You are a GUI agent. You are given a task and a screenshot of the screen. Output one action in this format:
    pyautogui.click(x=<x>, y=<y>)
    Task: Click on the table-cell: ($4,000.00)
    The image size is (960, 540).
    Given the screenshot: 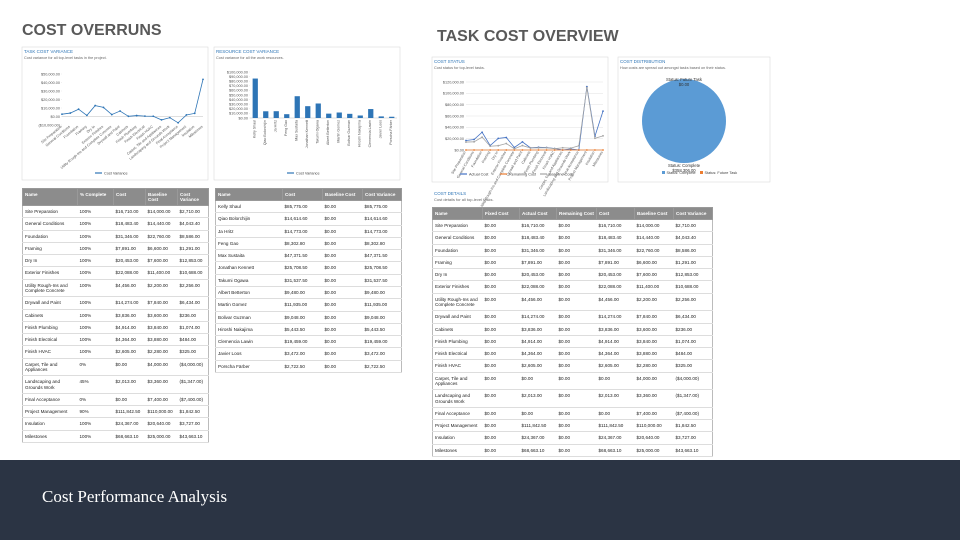 What is the action you would take?
    pyautogui.click(x=193, y=367)
    